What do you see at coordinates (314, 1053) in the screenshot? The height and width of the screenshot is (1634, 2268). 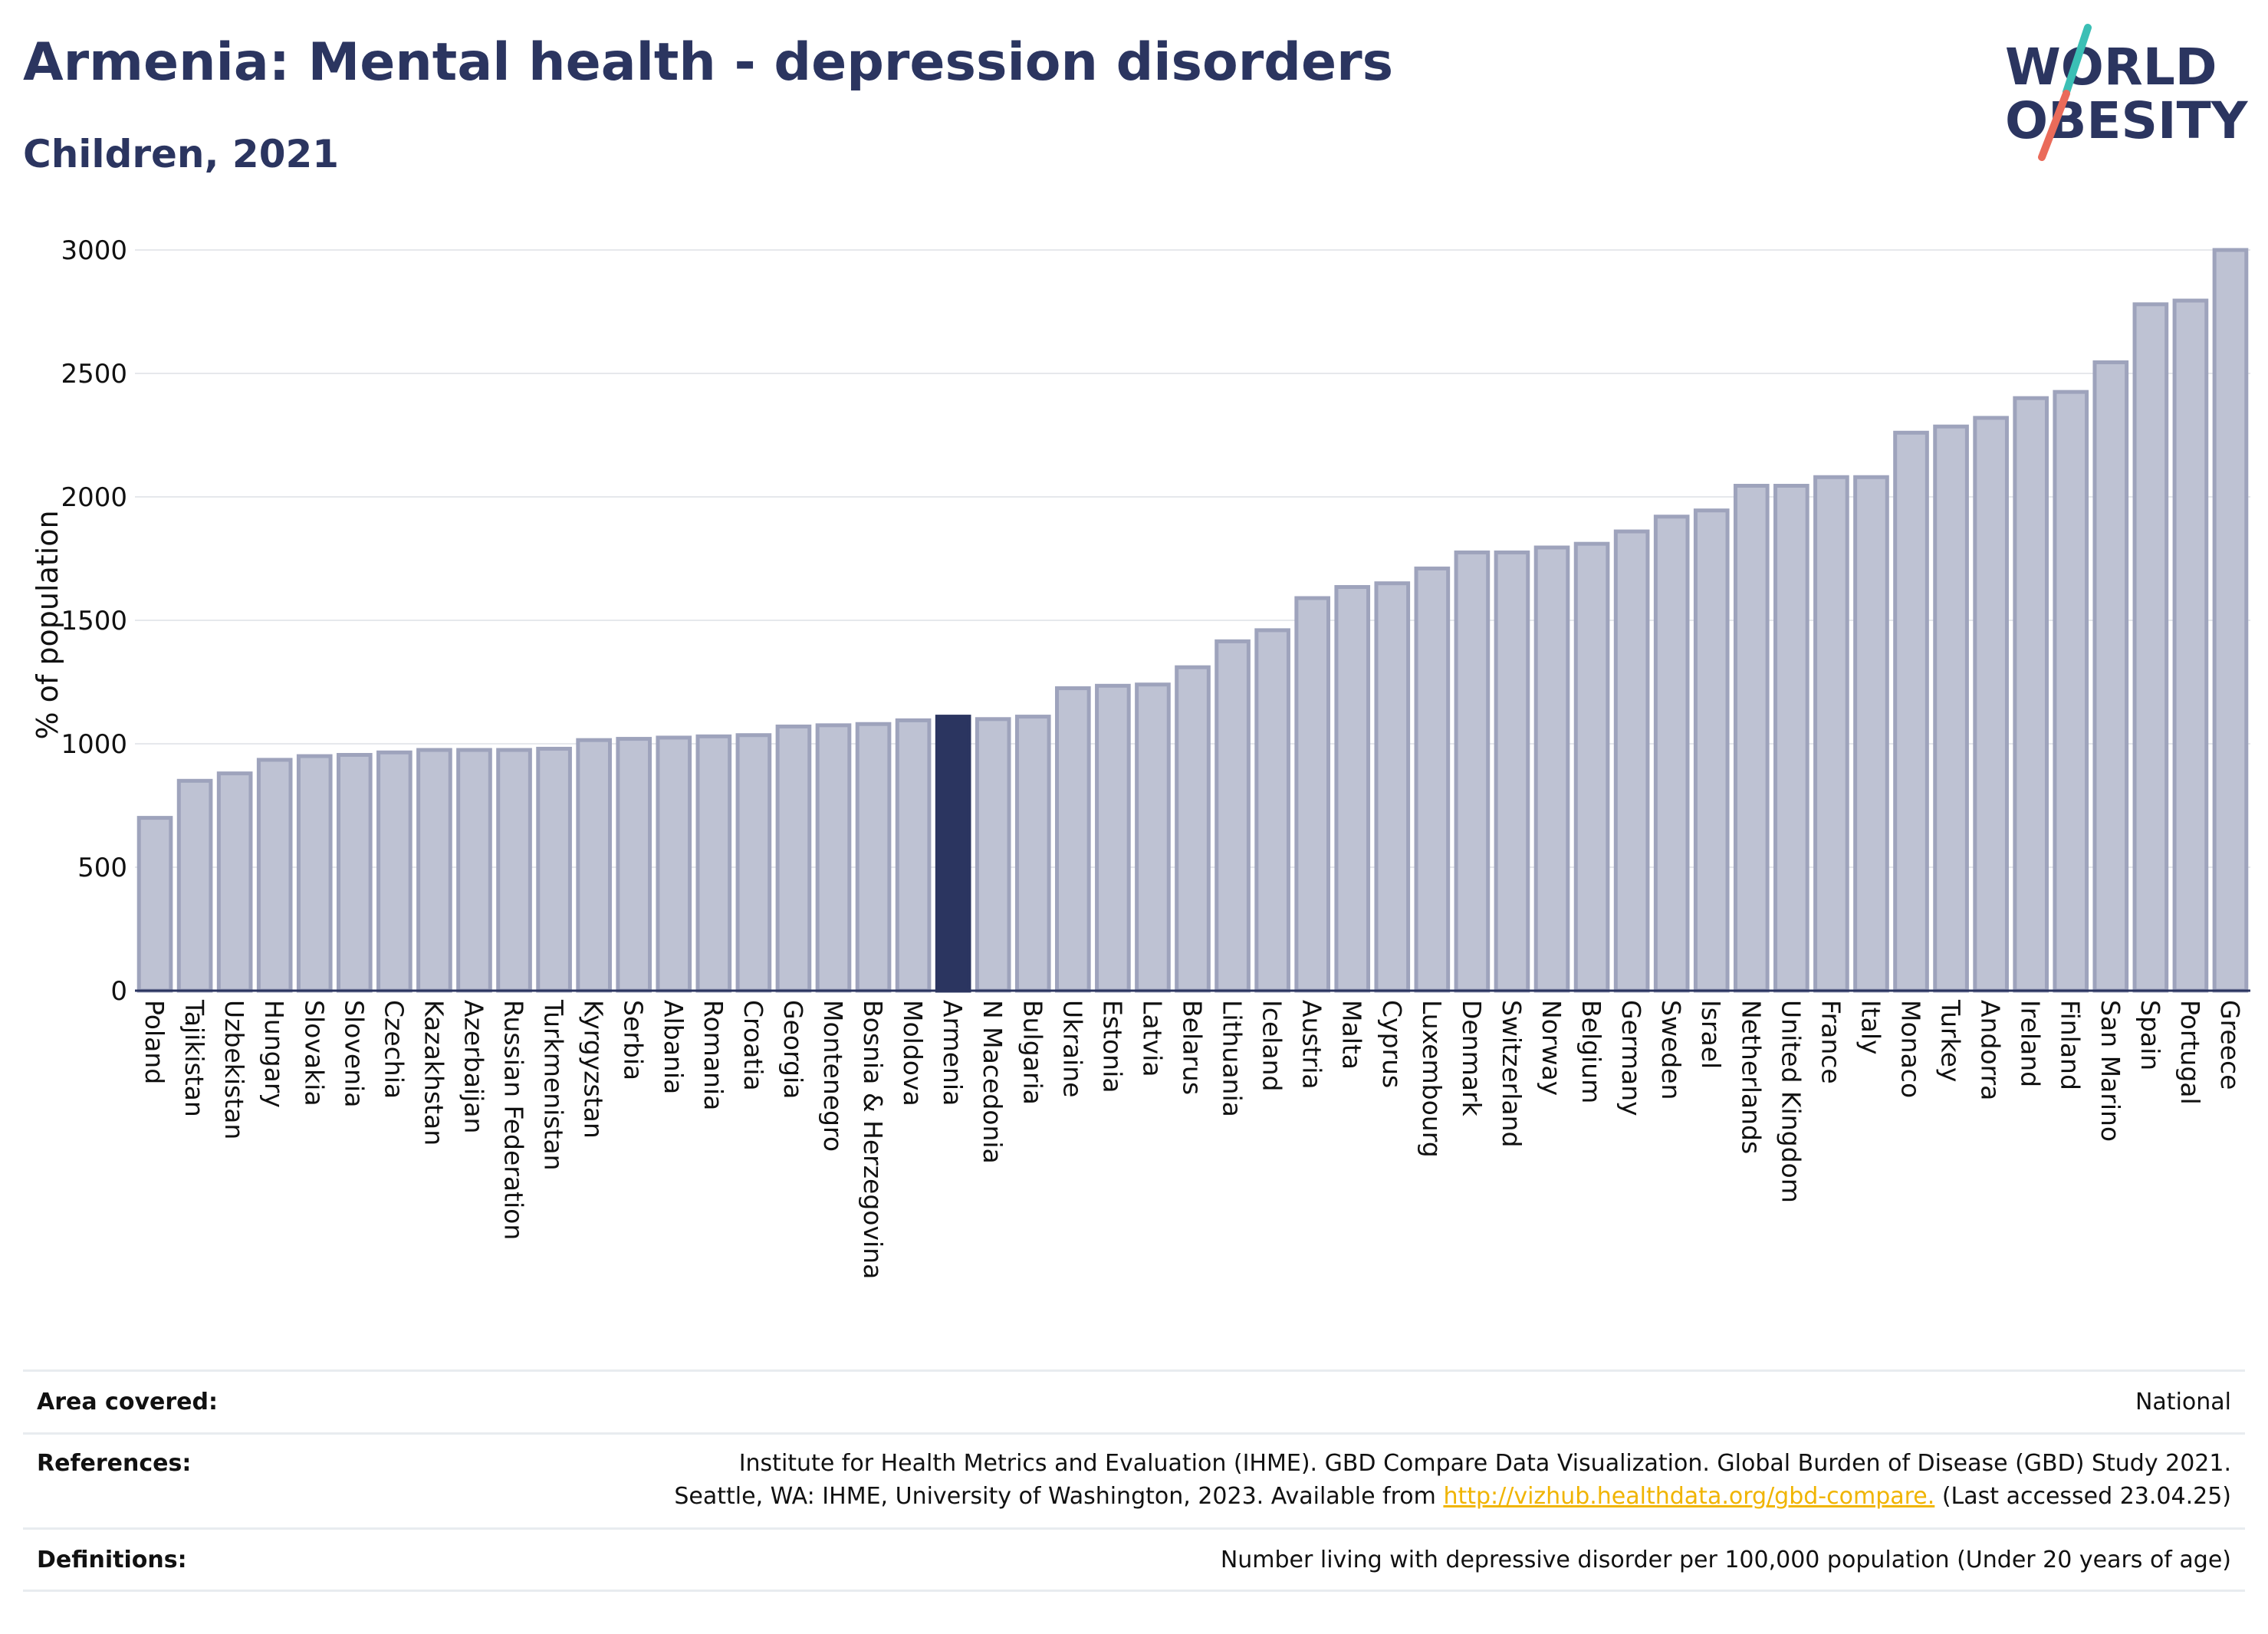 I see `category-label: Slovakia` at bounding box center [314, 1053].